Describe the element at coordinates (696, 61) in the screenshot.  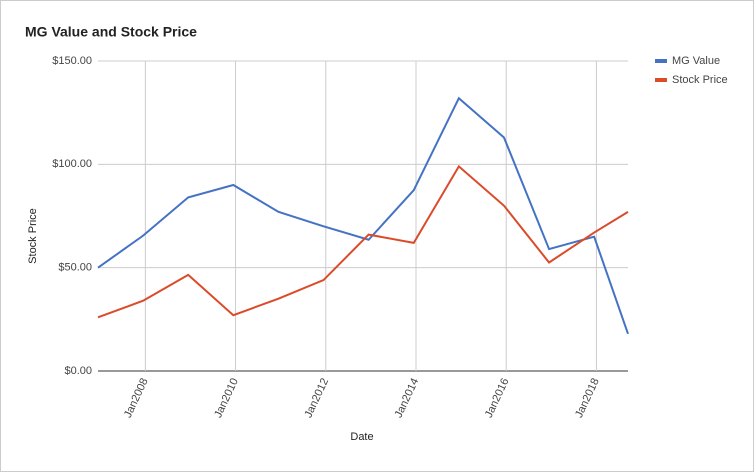
I see `legend-label: MG Value` at that location.